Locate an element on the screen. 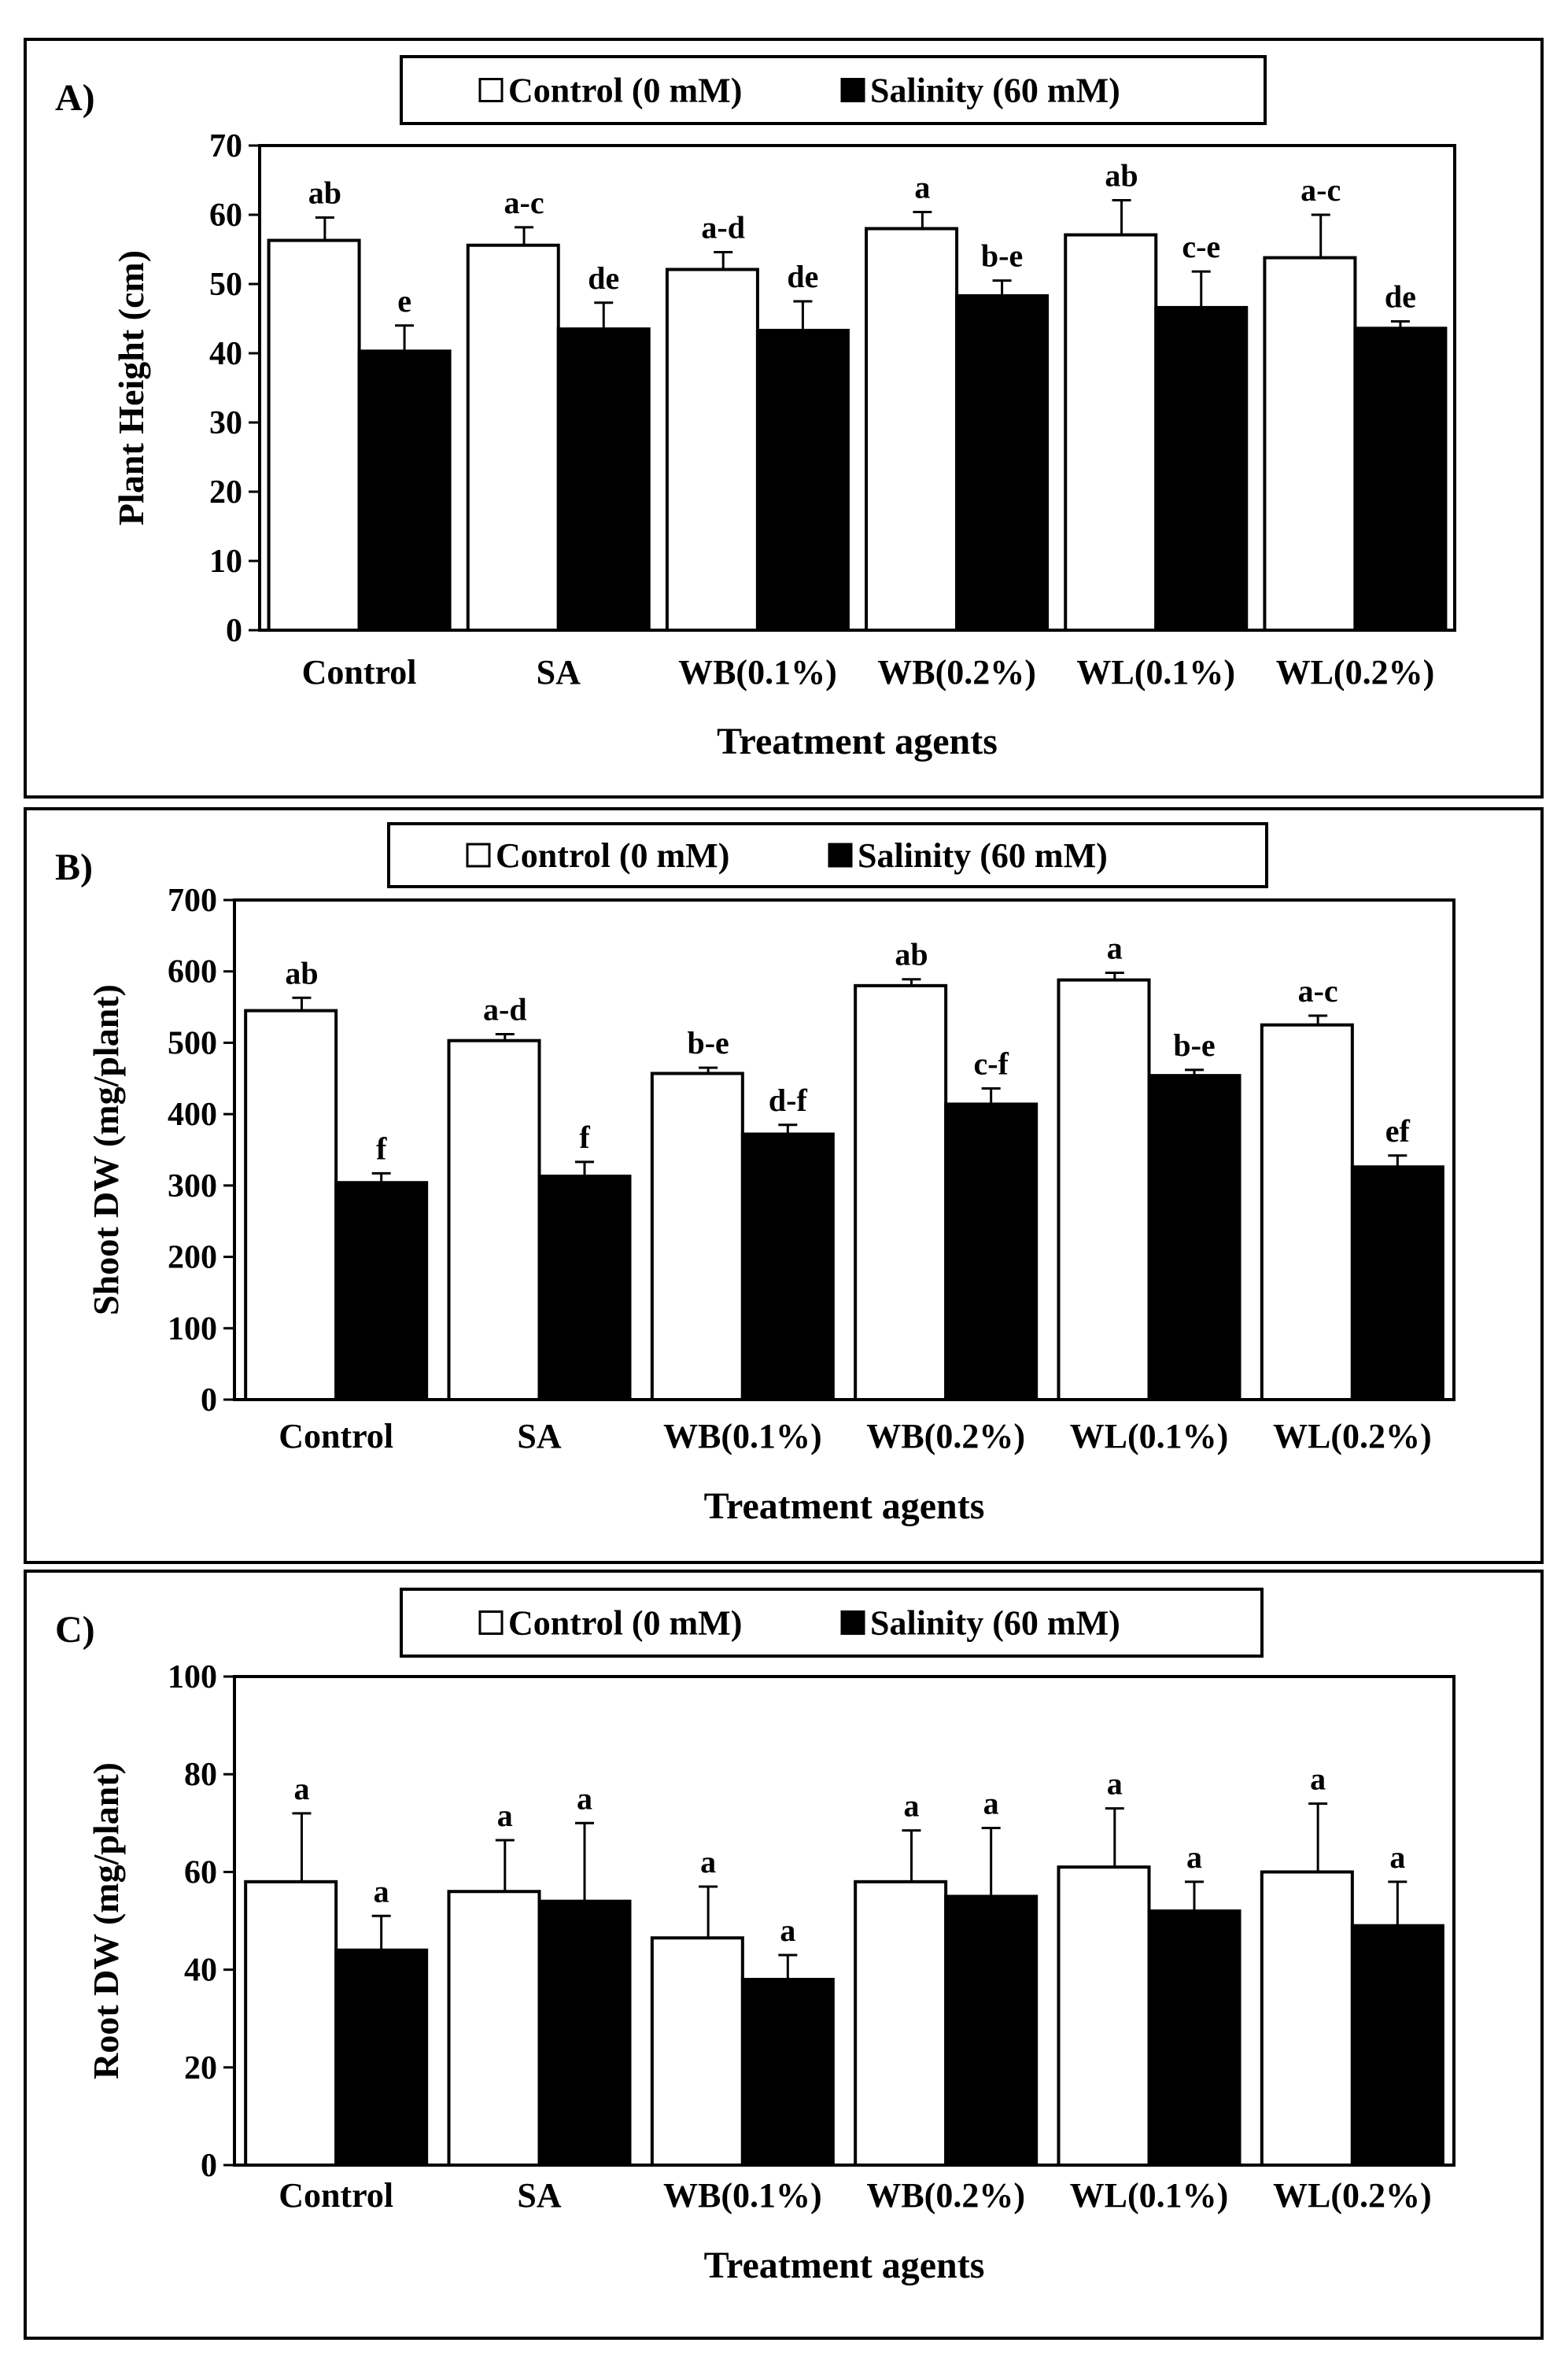 The image size is (1568, 2361). significance-letter: de is located at coordinates (802, 276).